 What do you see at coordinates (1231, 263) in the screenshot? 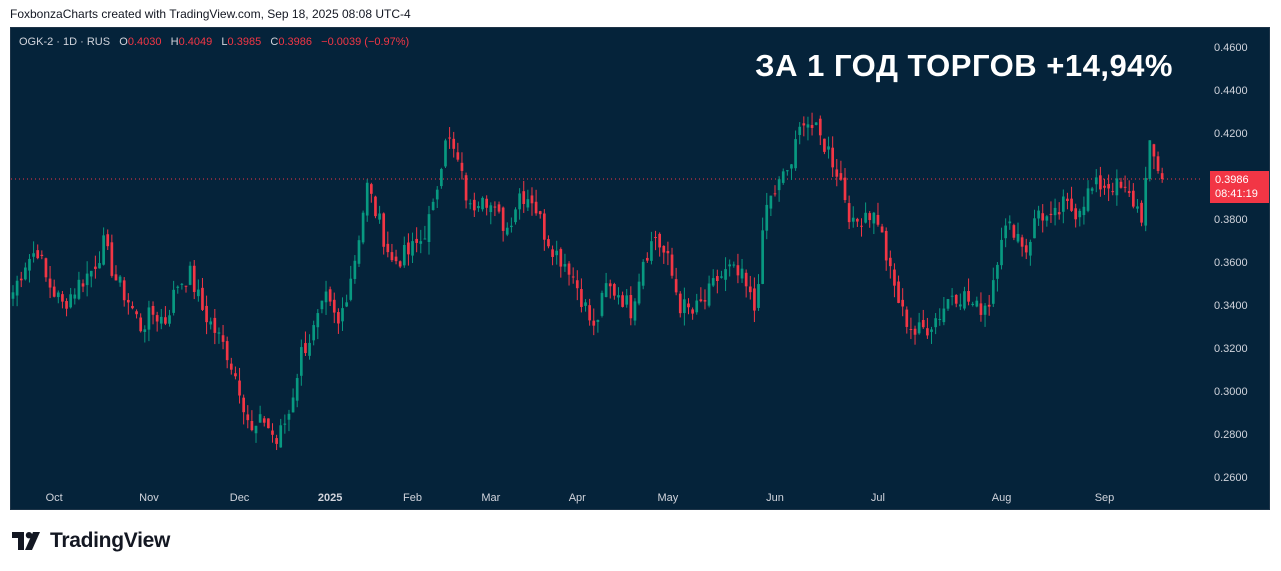
I see `y-tick-label: 0.3600` at bounding box center [1231, 263].